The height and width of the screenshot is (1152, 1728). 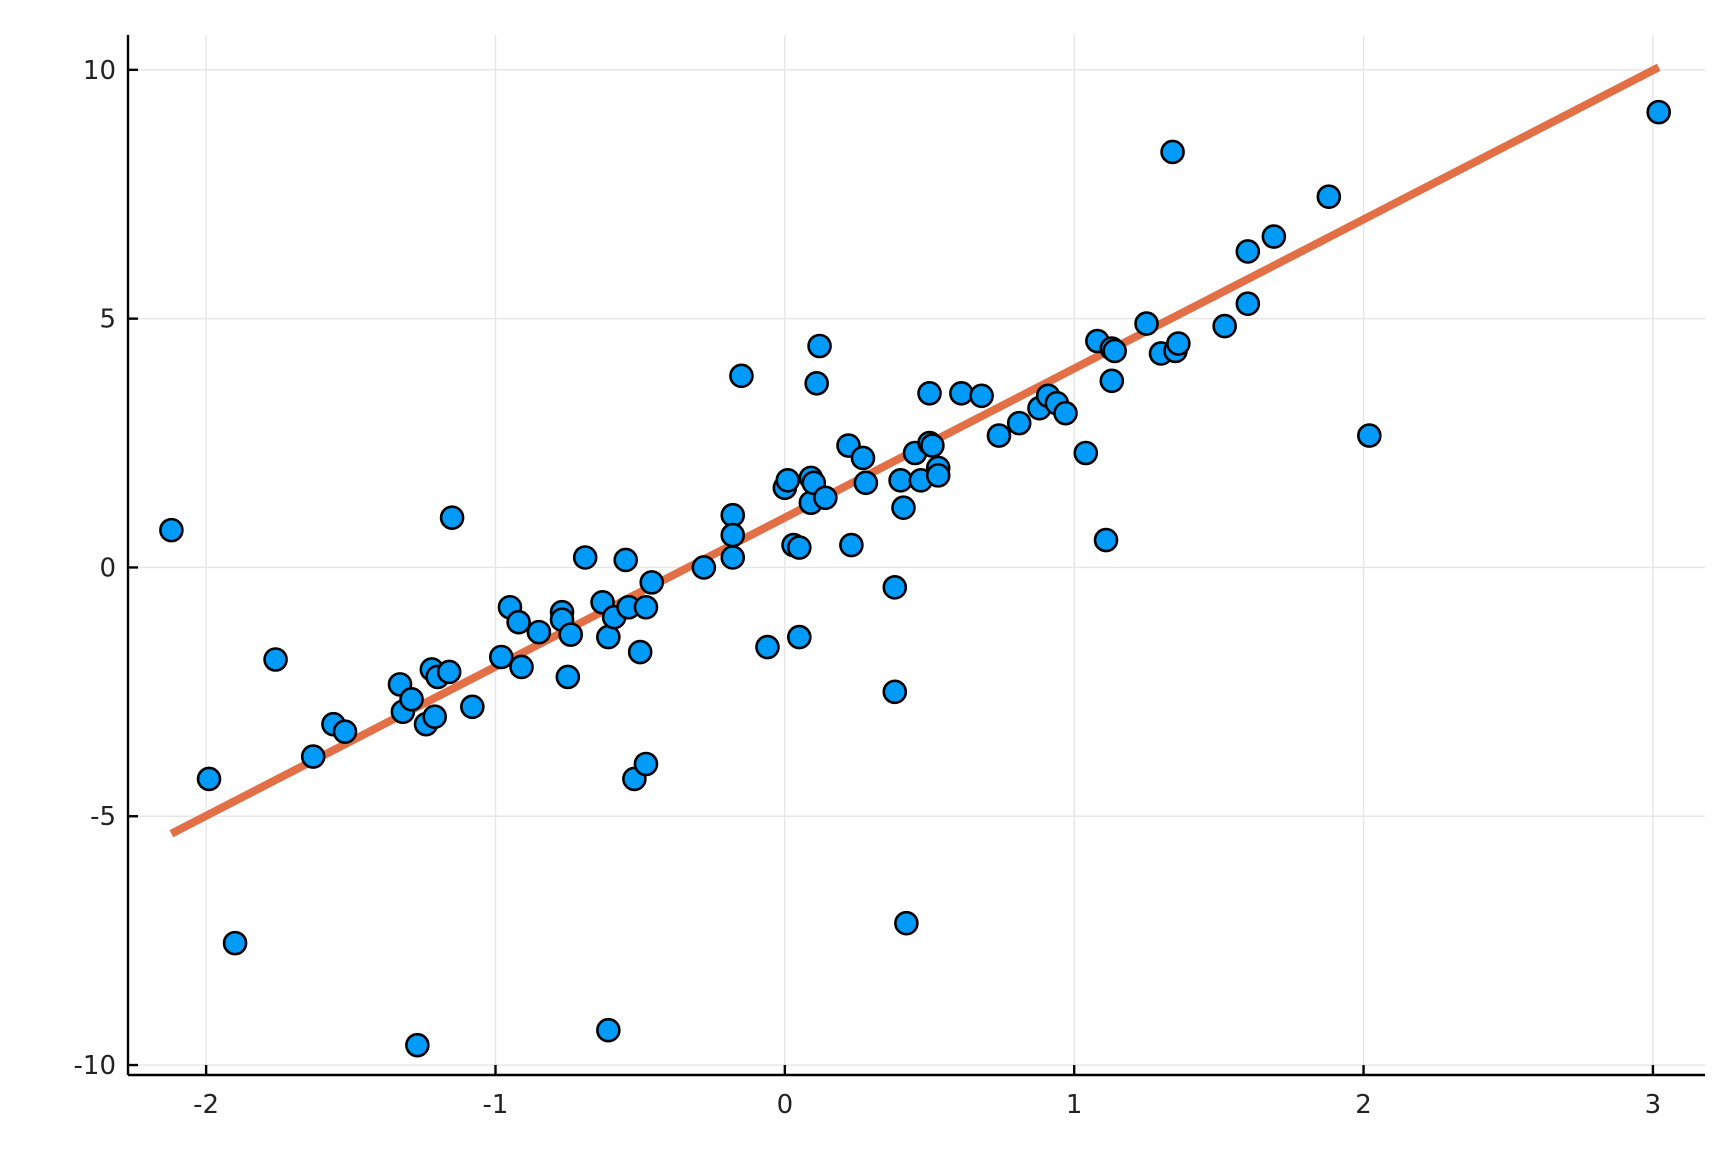 I want to click on y-tick-label: 0, so click(x=107, y=568).